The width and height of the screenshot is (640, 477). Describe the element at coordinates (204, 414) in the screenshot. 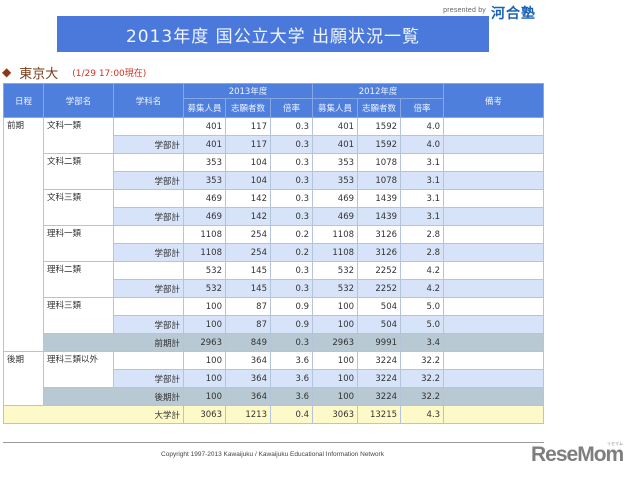

I see `quota-2013: 3063` at that location.